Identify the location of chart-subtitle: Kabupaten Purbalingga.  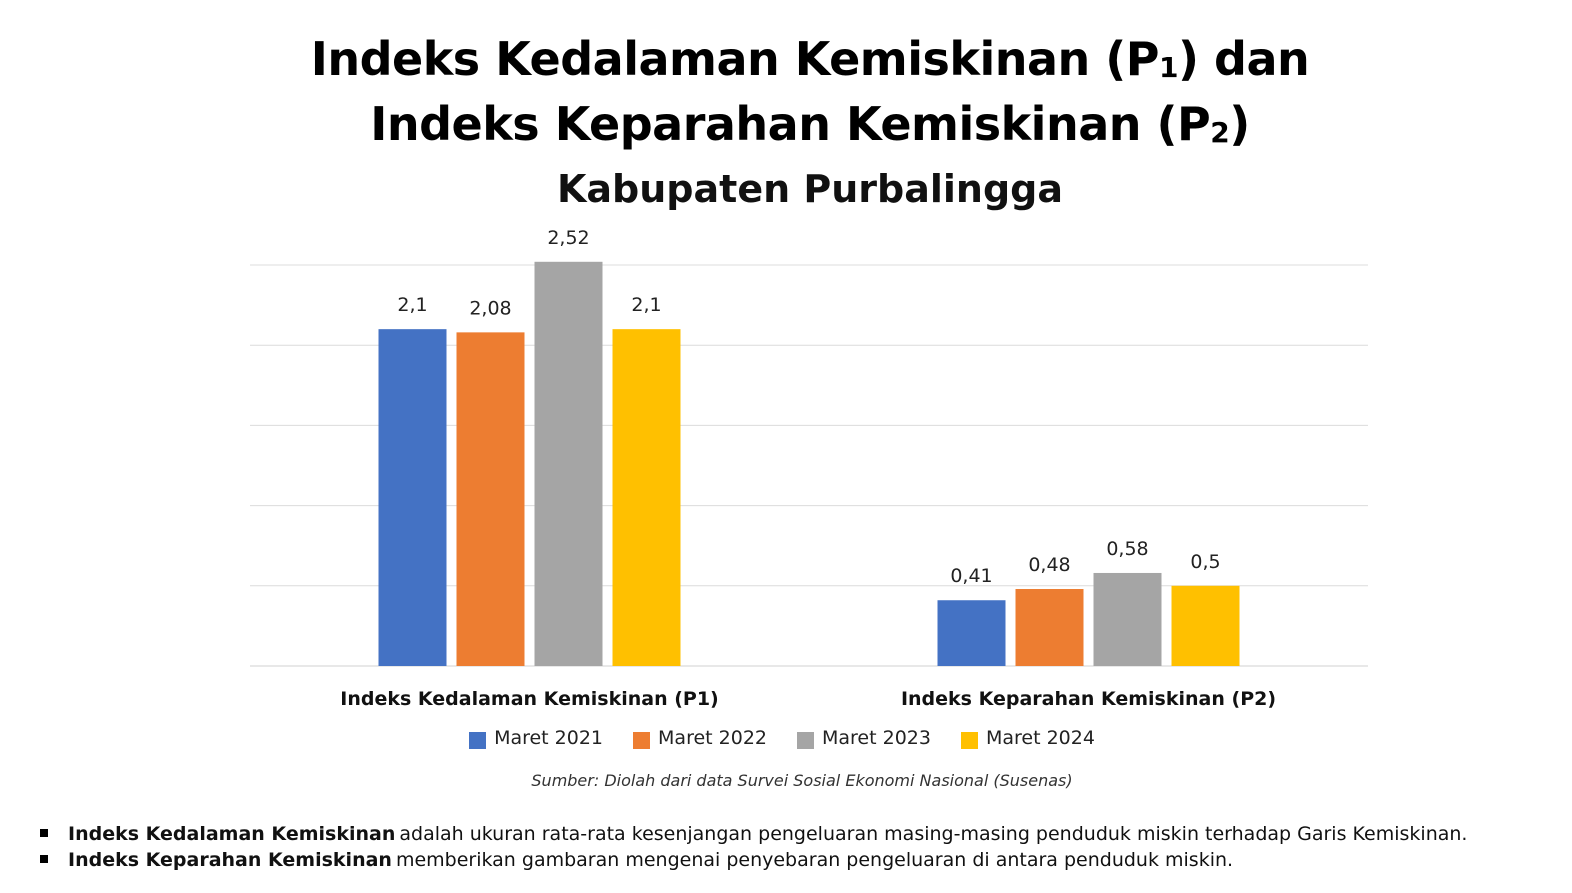
(810, 189).